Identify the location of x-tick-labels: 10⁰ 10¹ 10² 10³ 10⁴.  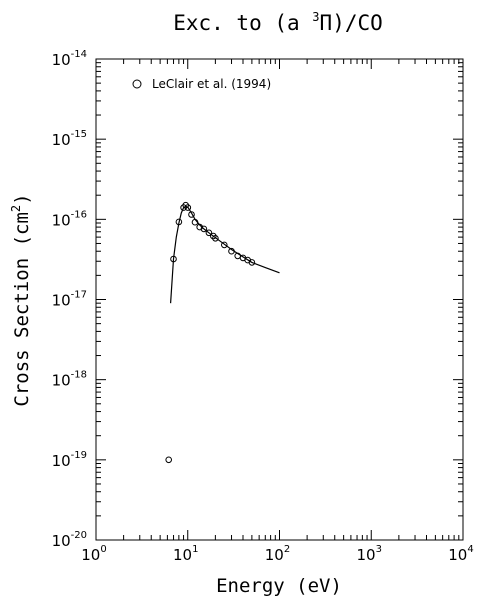
(277, 554).